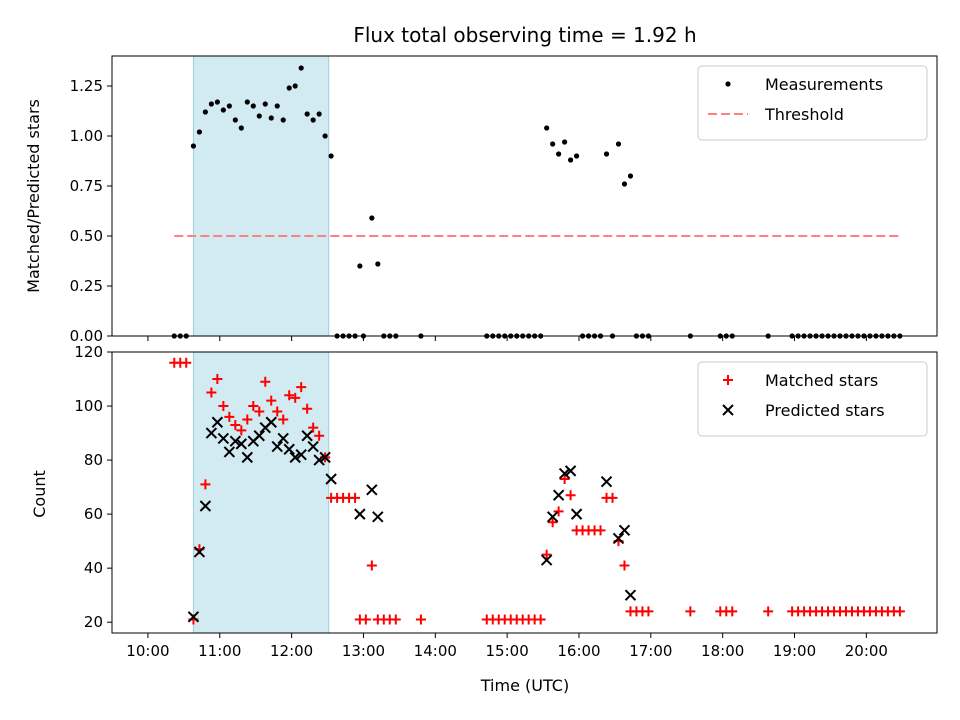  I want to click on x-tick-label: 13:00, so click(363, 651).